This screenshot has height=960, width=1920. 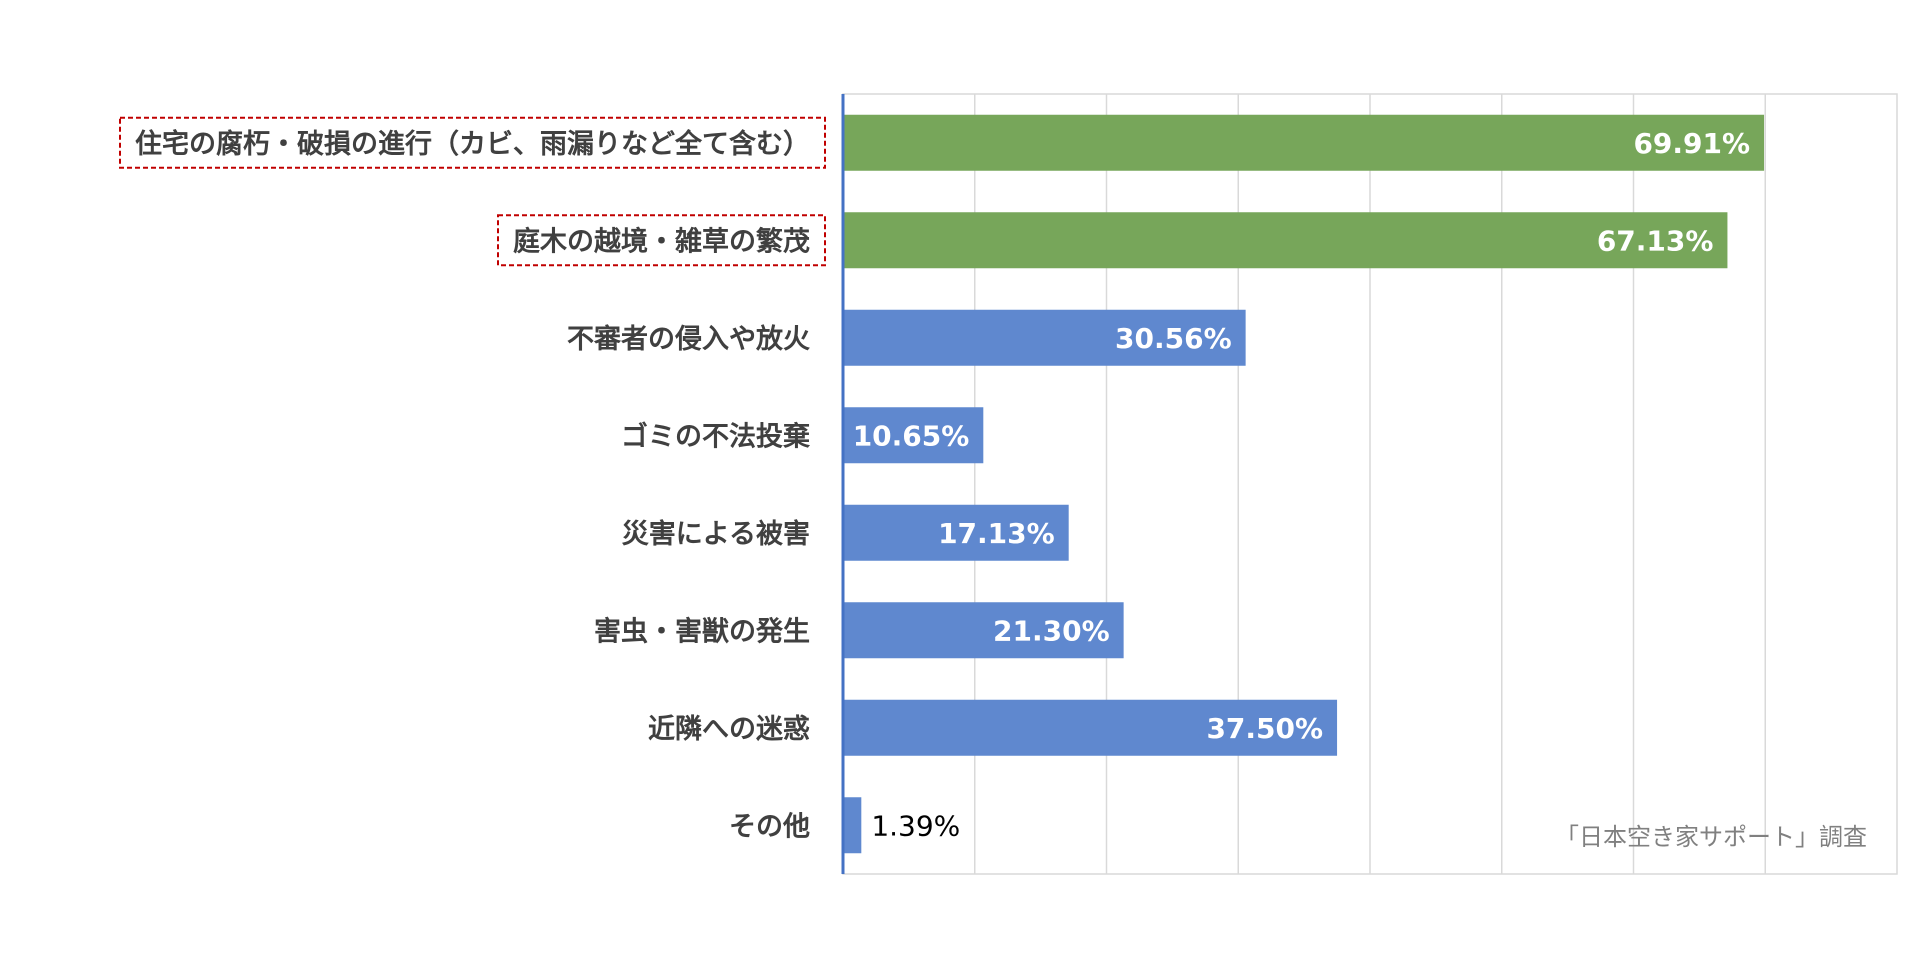 I want to click on category-label: ゴミの不法投棄, so click(x=716, y=436).